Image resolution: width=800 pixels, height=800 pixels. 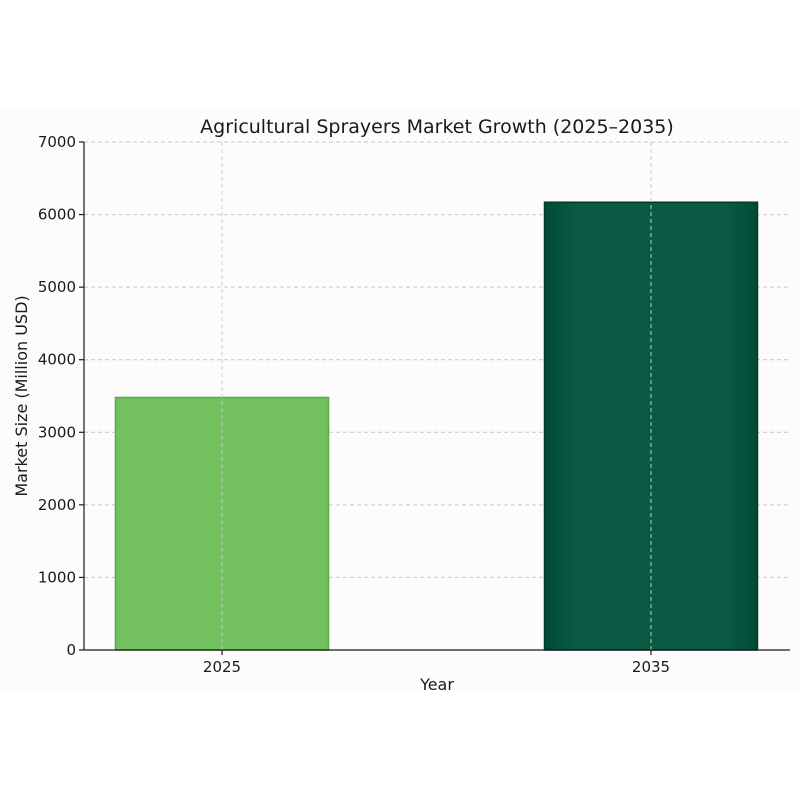 I want to click on y-axis-ticks: 0 1000 2000 3000 4000 5000 6000 7000, so click(x=61, y=396).